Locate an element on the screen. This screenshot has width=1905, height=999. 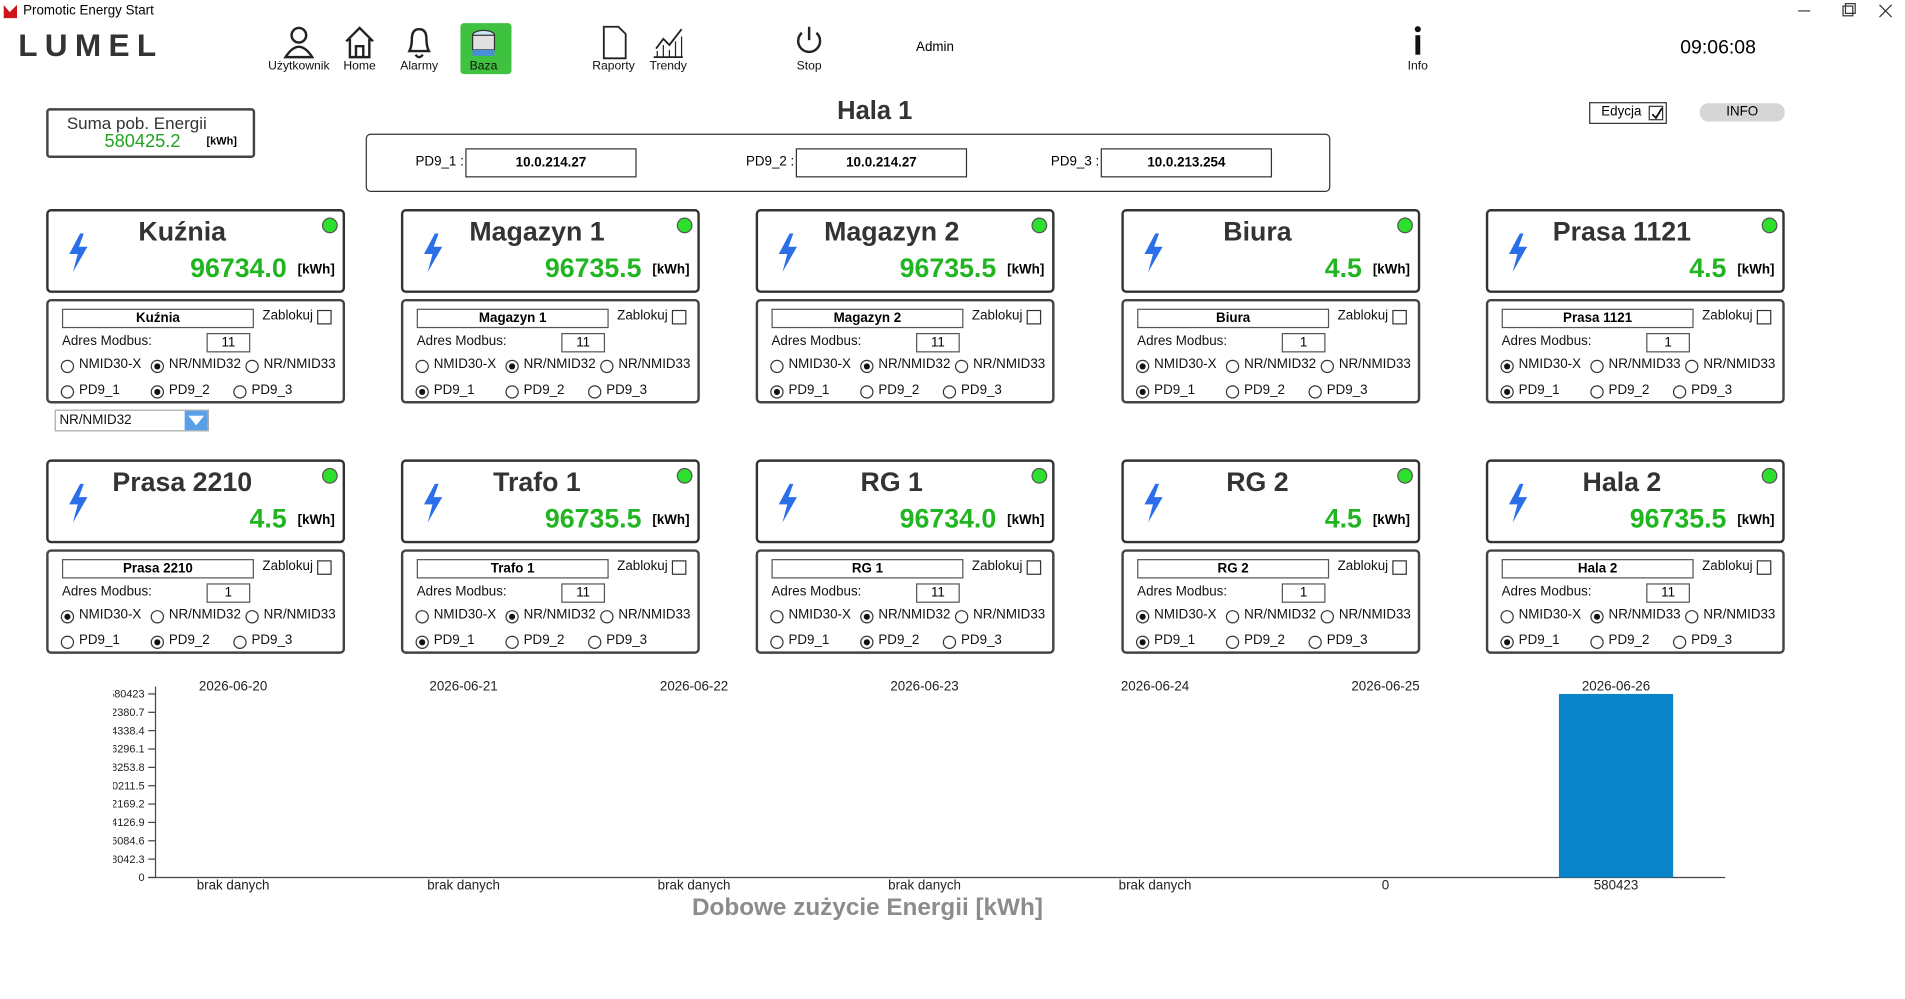
dropdown-arrow is located at coordinates (196, 420).